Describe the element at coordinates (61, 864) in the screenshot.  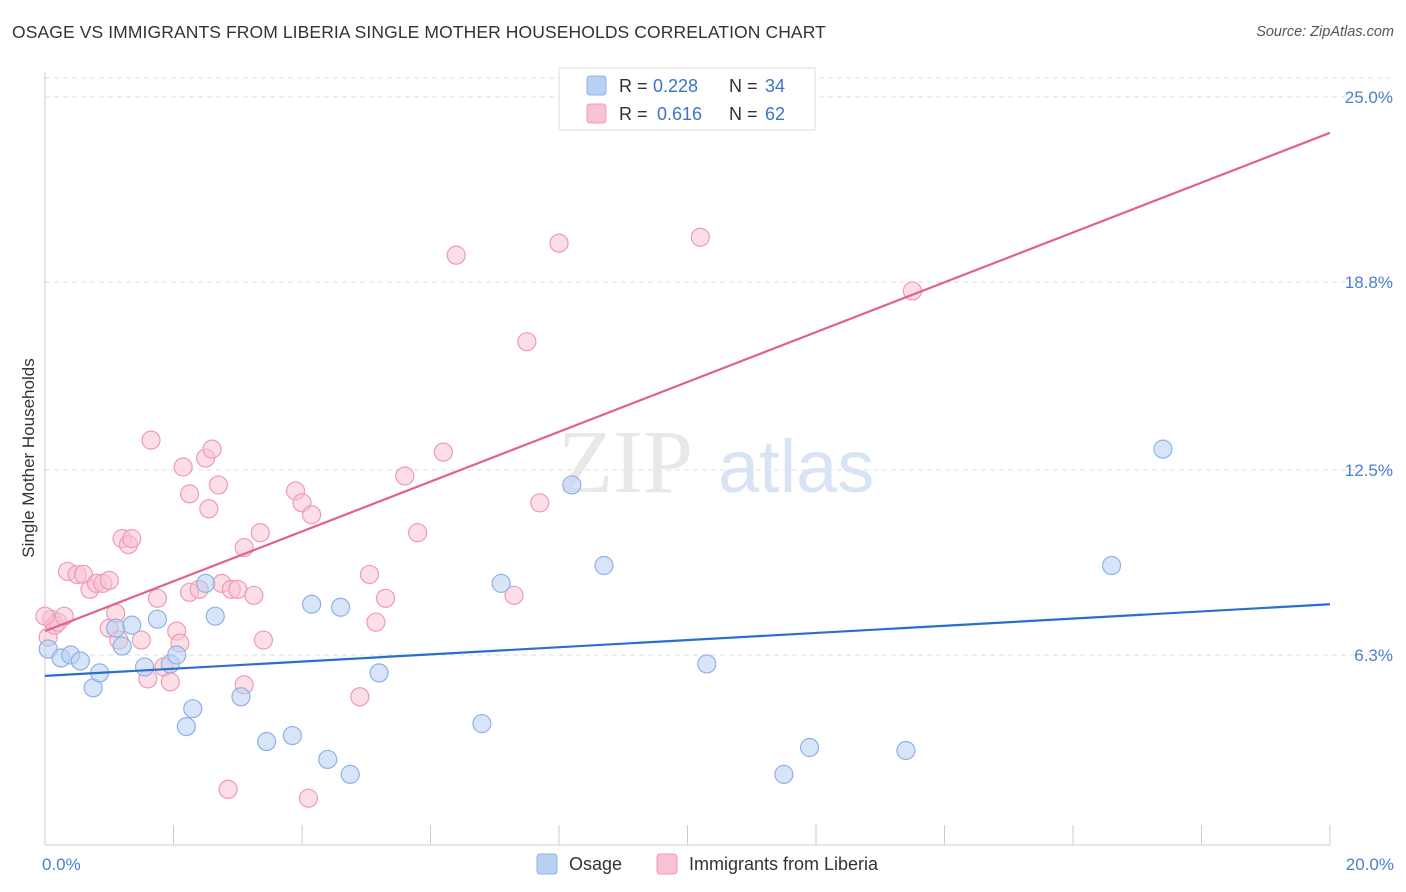
I see `x-tick-label: 0.0%` at that location.